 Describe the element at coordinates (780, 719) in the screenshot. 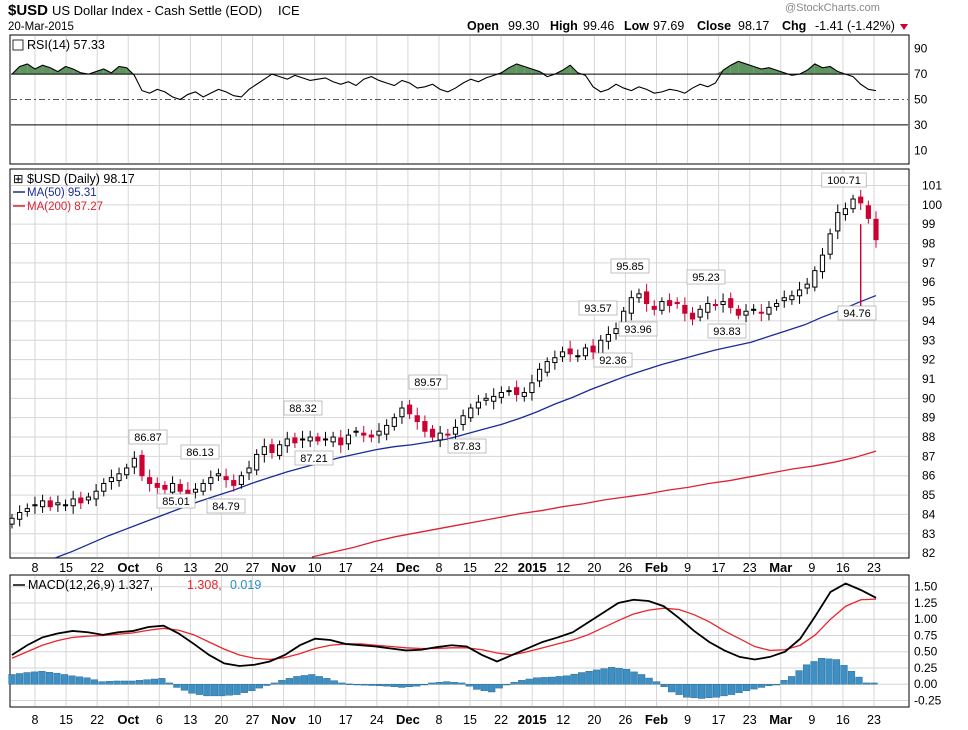

I see `date-tick-label: Mar` at that location.